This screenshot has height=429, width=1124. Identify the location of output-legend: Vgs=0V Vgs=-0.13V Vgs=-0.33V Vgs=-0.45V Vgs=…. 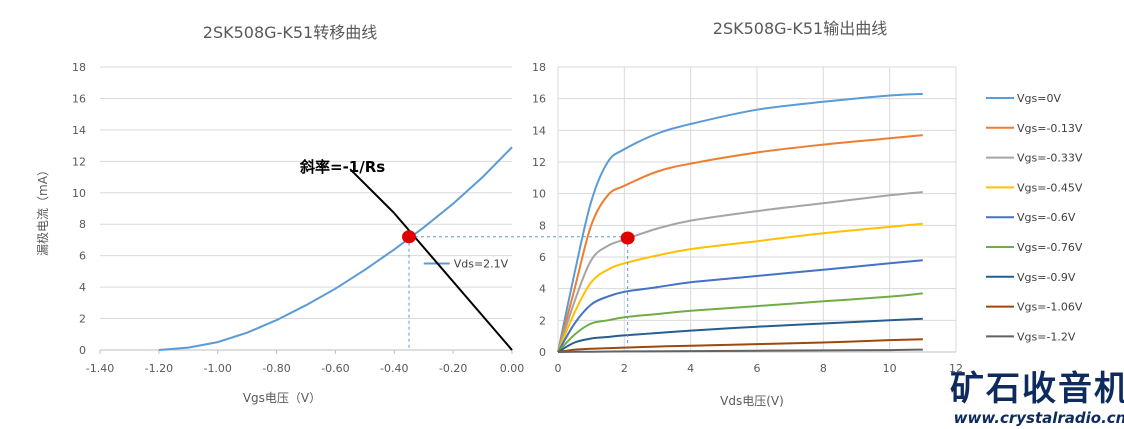
(1034, 217).